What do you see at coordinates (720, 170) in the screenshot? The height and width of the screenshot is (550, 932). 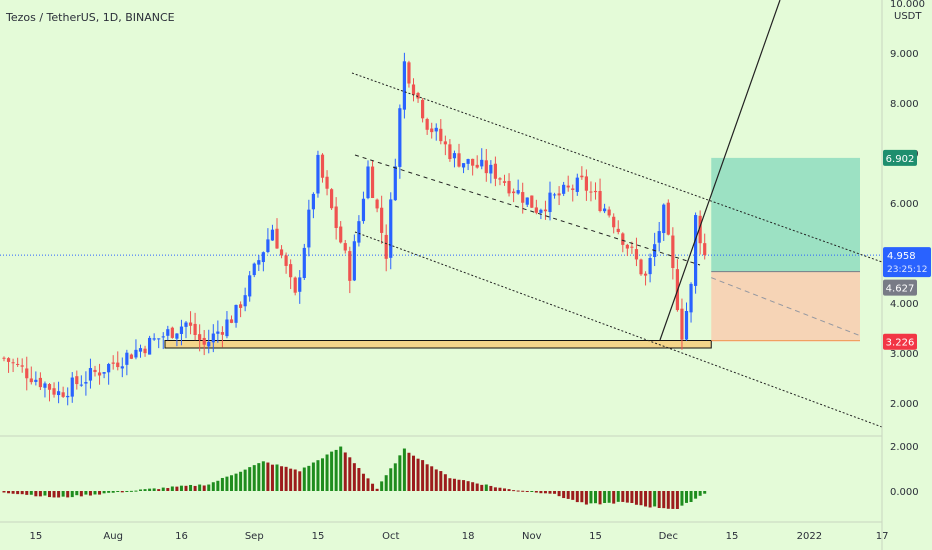 I see `breakout-line` at bounding box center [720, 170].